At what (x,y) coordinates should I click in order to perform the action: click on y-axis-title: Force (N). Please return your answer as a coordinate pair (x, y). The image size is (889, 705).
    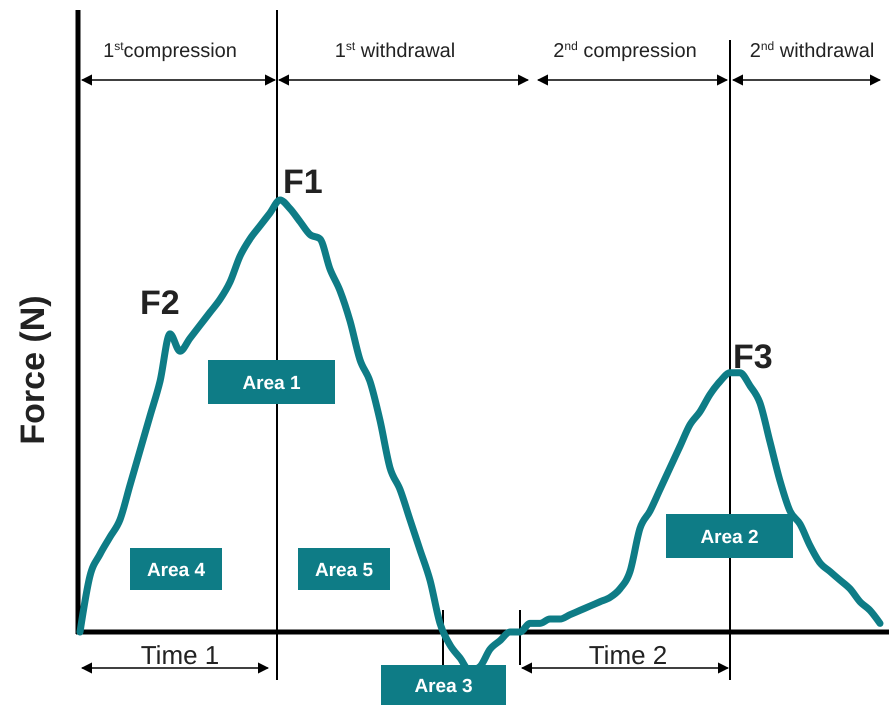
    Looking at the image, I should click on (33, 370).